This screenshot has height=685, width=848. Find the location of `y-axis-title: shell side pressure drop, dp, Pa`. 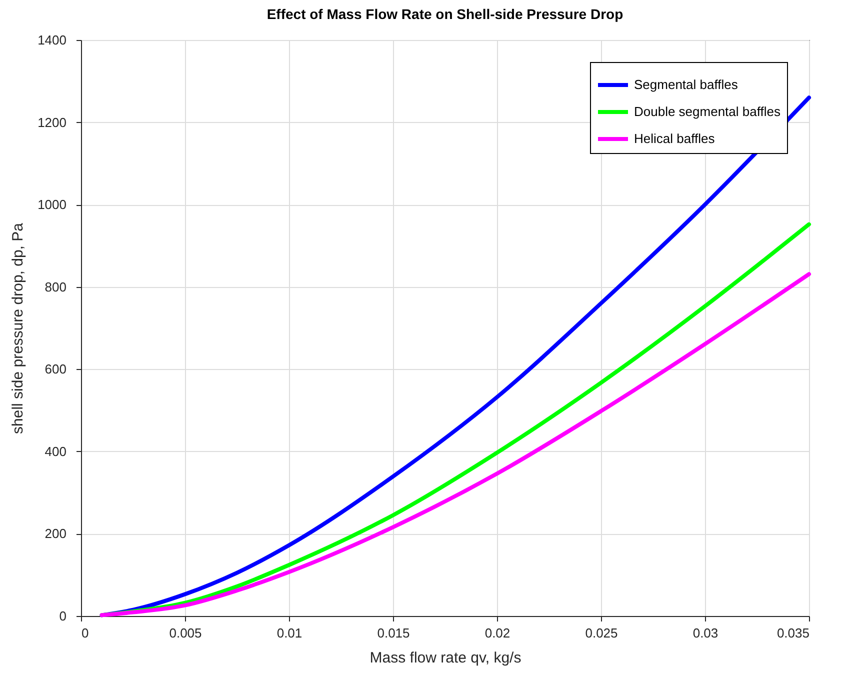

y-axis-title: shell side pressure drop, dp, Pa is located at coordinates (18, 328).